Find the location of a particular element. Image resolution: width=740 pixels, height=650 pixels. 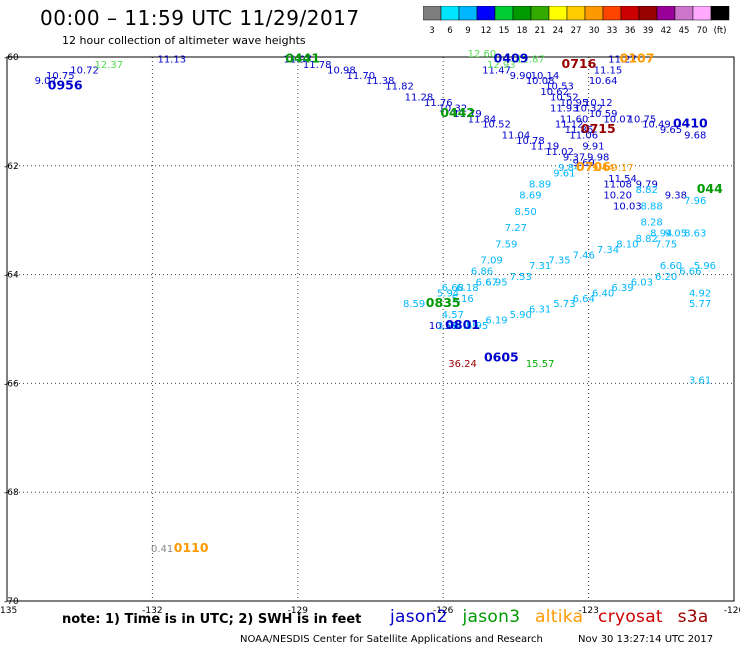

swh-value: 7.09 is located at coordinates (492, 261).